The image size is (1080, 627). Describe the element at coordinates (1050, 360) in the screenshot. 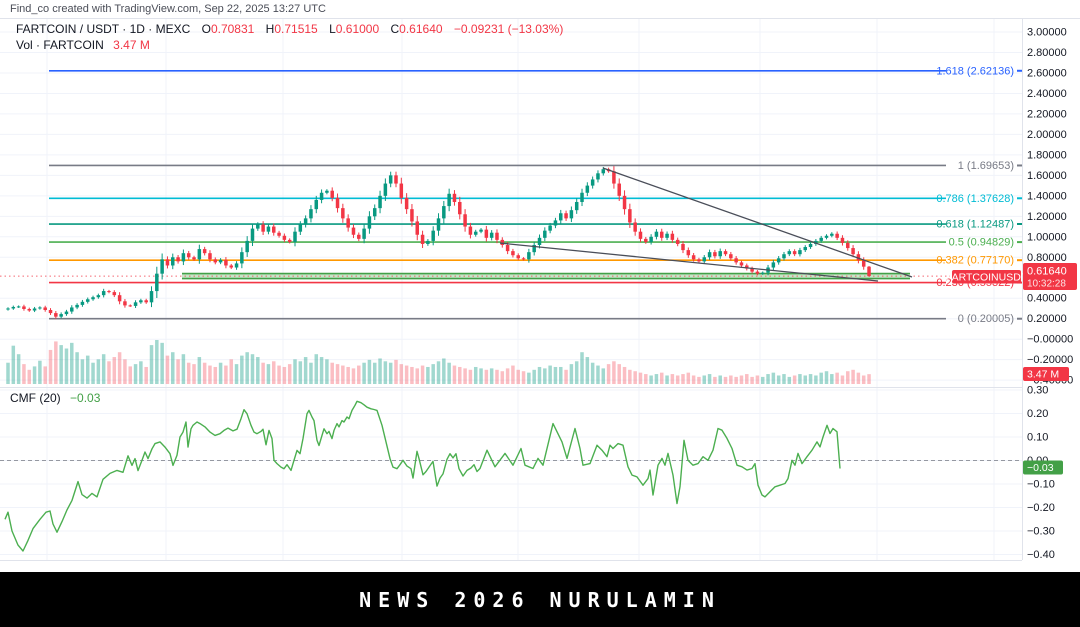

I see `price-tick-label: −0.20000` at that location.